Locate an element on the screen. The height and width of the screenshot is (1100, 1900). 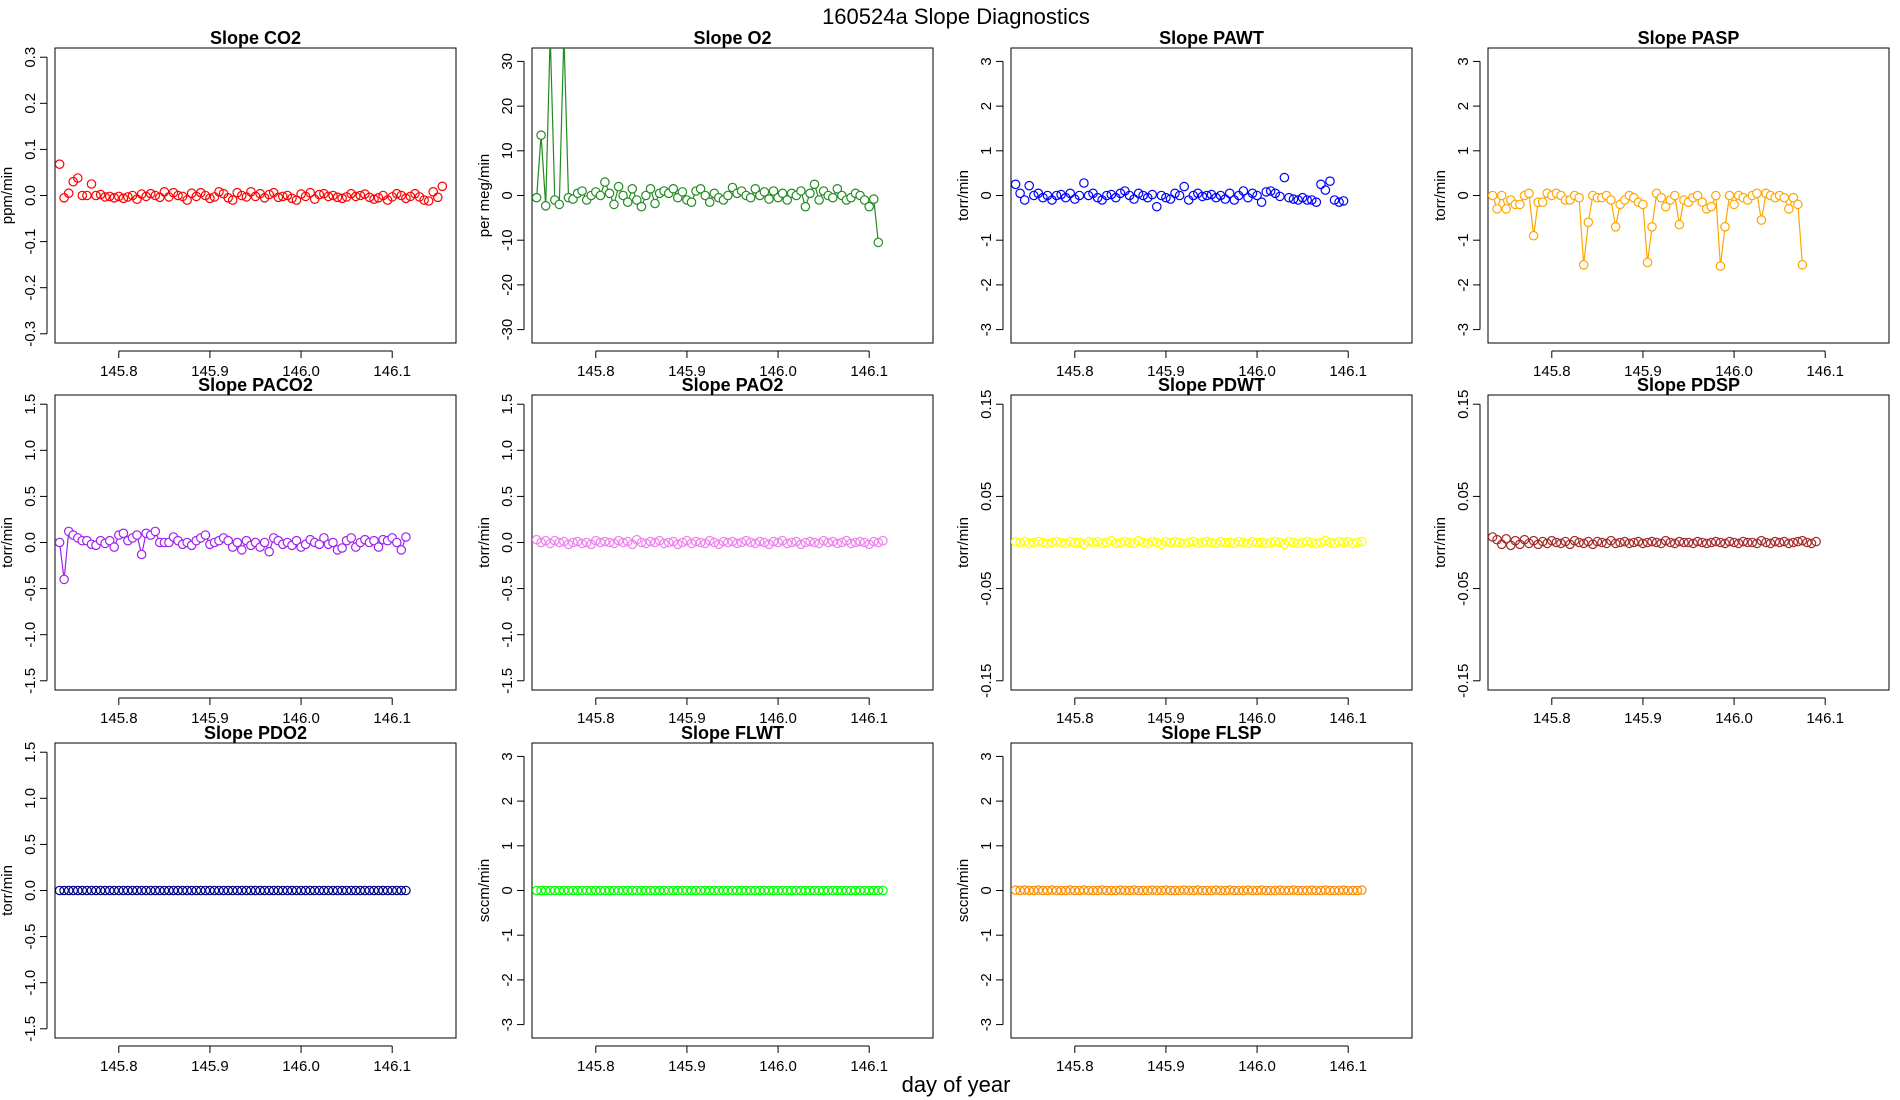
y-tick-label: 0.0 is located at coordinates (507, 542).